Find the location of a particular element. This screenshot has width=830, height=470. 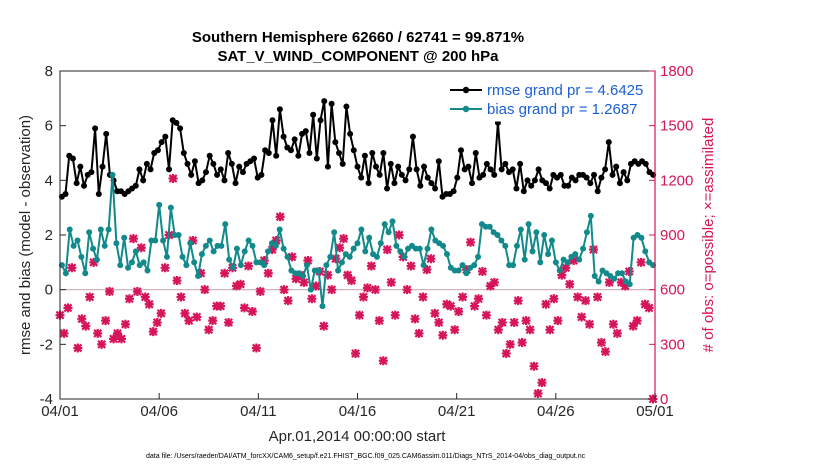

left-tick-label-6: 8 is located at coordinates (49, 71).